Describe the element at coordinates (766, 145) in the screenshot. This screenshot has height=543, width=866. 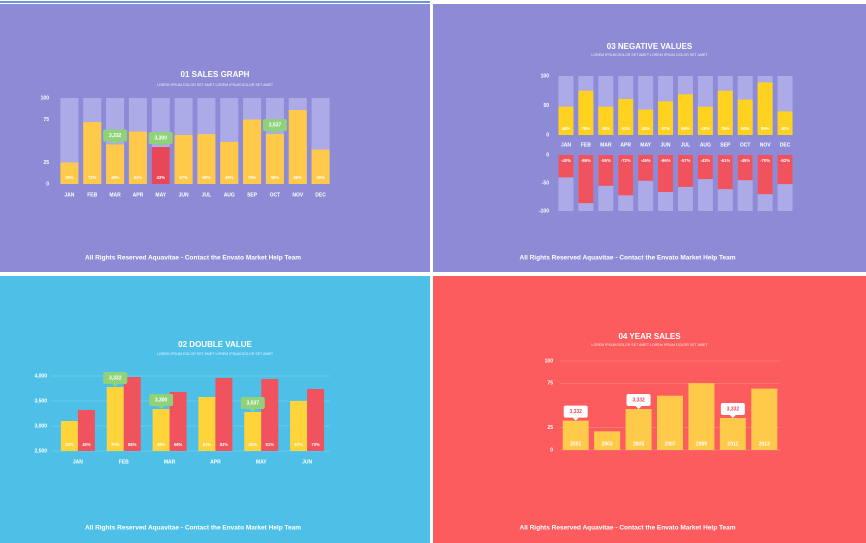
I see `x-tick-label: NOV` at that location.